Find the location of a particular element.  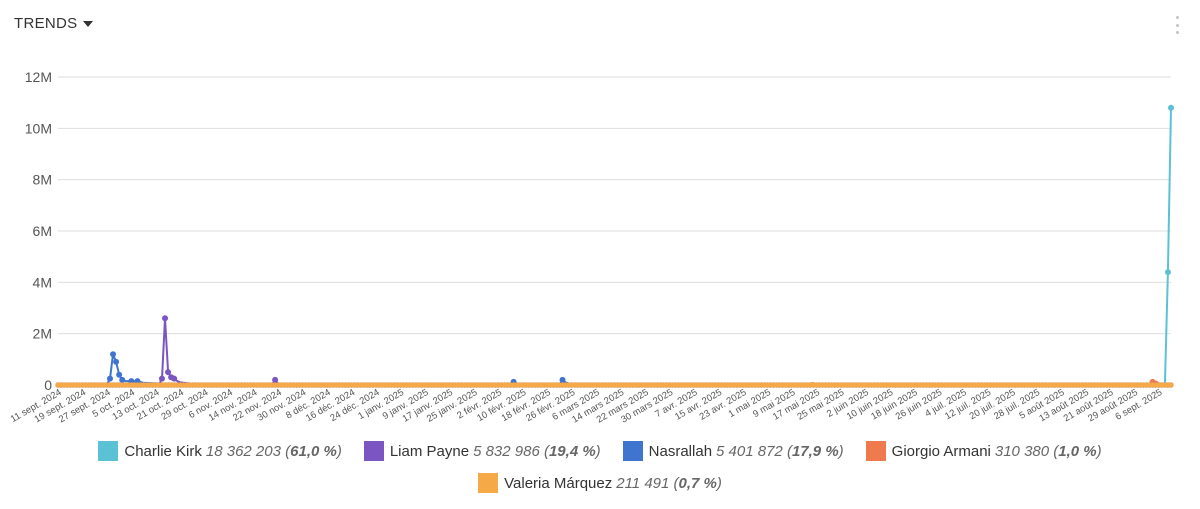

legend-item: Liam Payne 5 832 986 (19,4 %) is located at coordinates (482, 451).